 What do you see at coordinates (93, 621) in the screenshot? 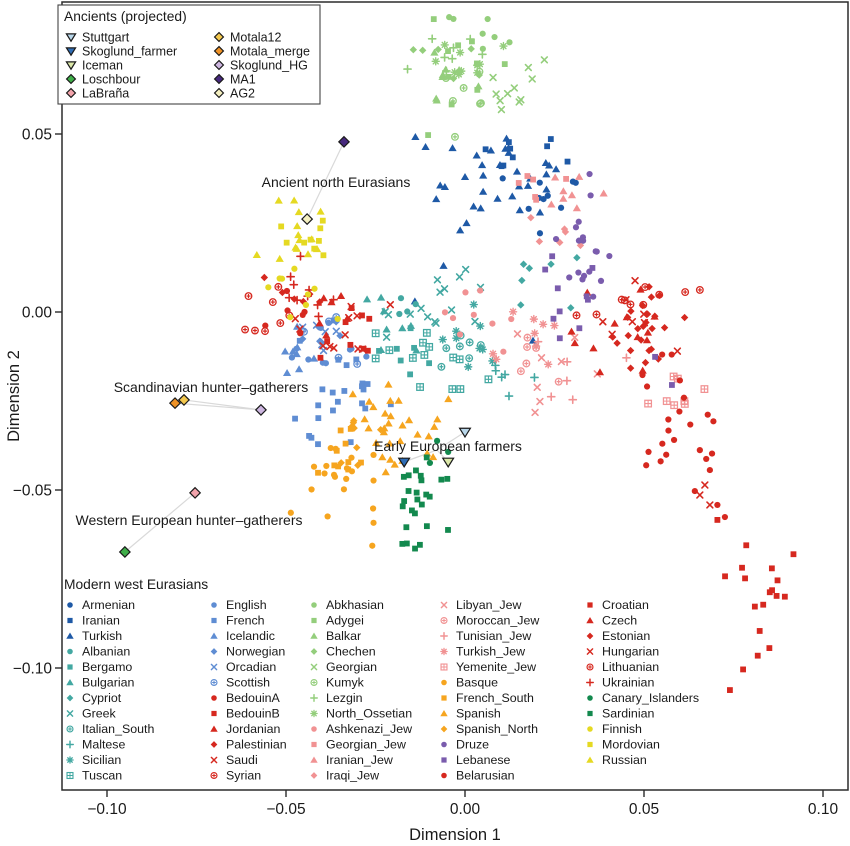
I see `legend-item-Iranian: Iranian` at bounding box center [93, 621].